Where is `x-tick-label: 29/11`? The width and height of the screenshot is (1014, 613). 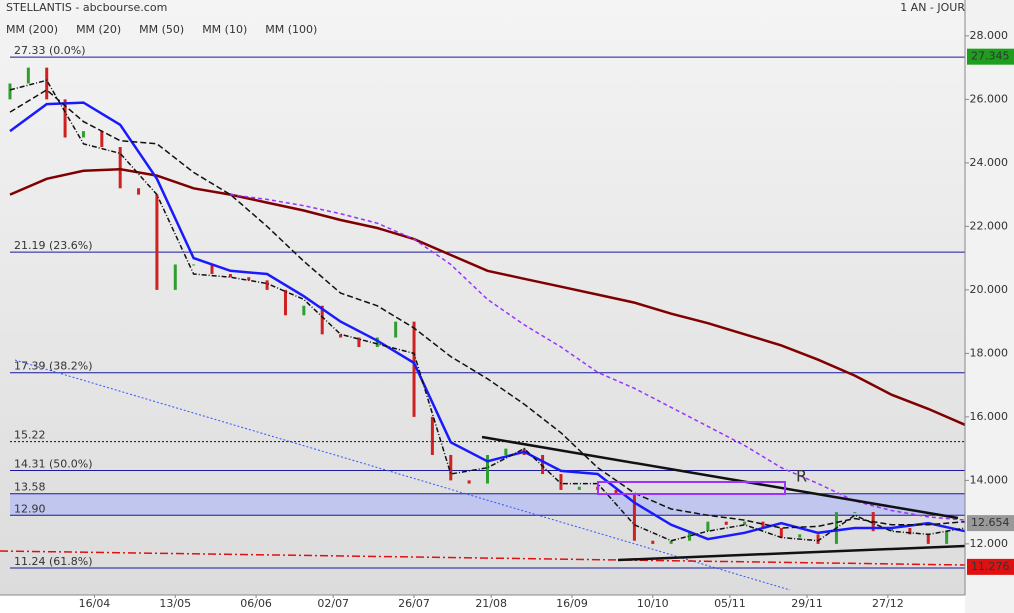
x-tick-label: 29/11 is located at coordinates (807, 603).